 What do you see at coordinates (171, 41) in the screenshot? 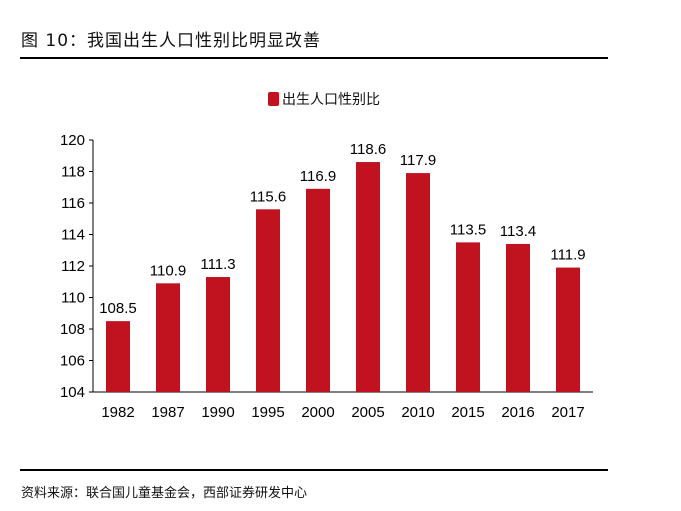
I see `chart-title: 图 10：我国出生人口性别比明显改善` at bounding box center [171, 41].